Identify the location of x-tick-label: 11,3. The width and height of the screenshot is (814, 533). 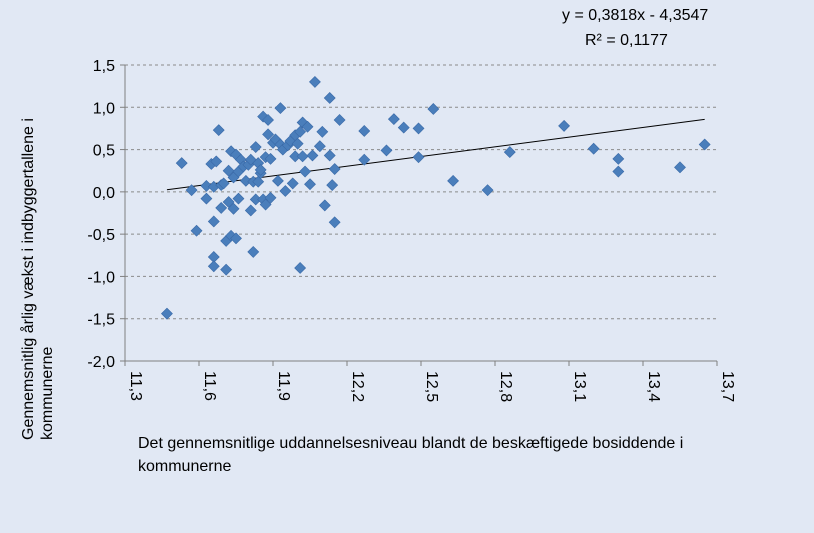
(135, 386).